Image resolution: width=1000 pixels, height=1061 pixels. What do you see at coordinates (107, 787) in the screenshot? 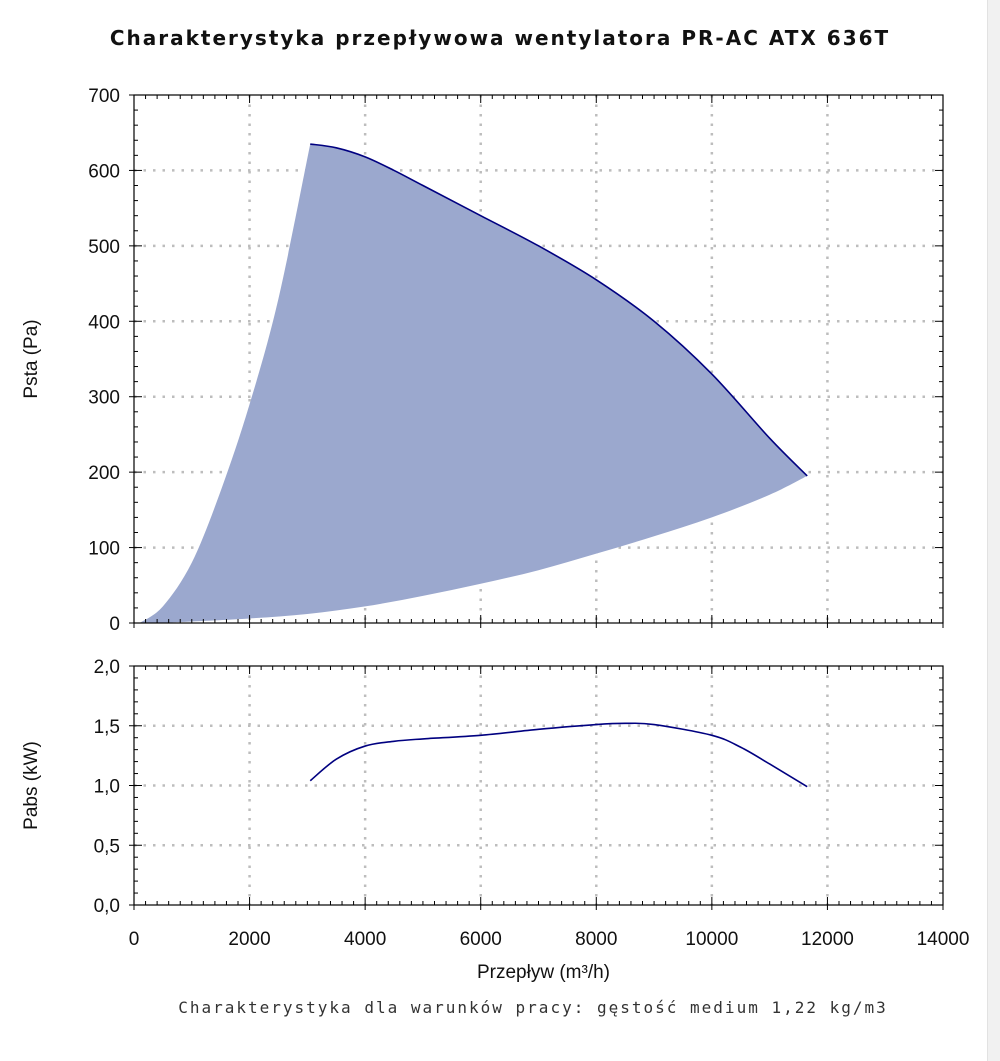
I see `y-tick-label: 1,0` at bounding box center [107, 787].